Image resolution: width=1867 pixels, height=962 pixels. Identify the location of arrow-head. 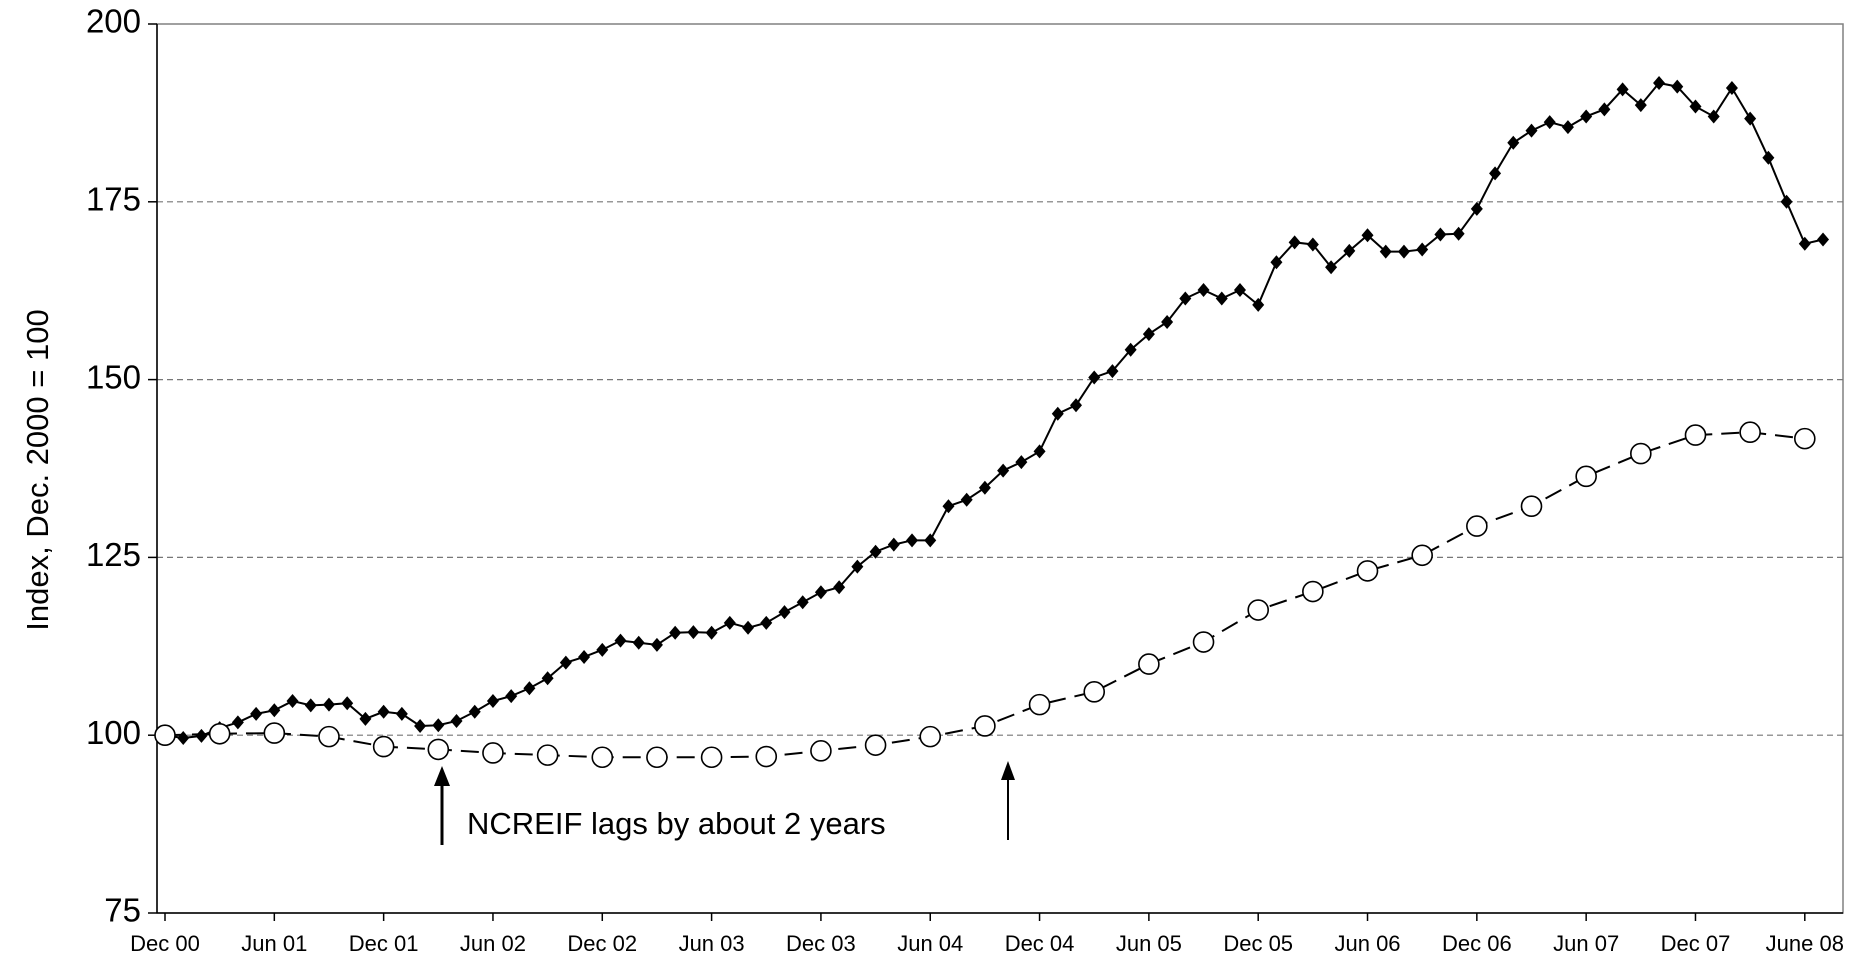
(442, 776).